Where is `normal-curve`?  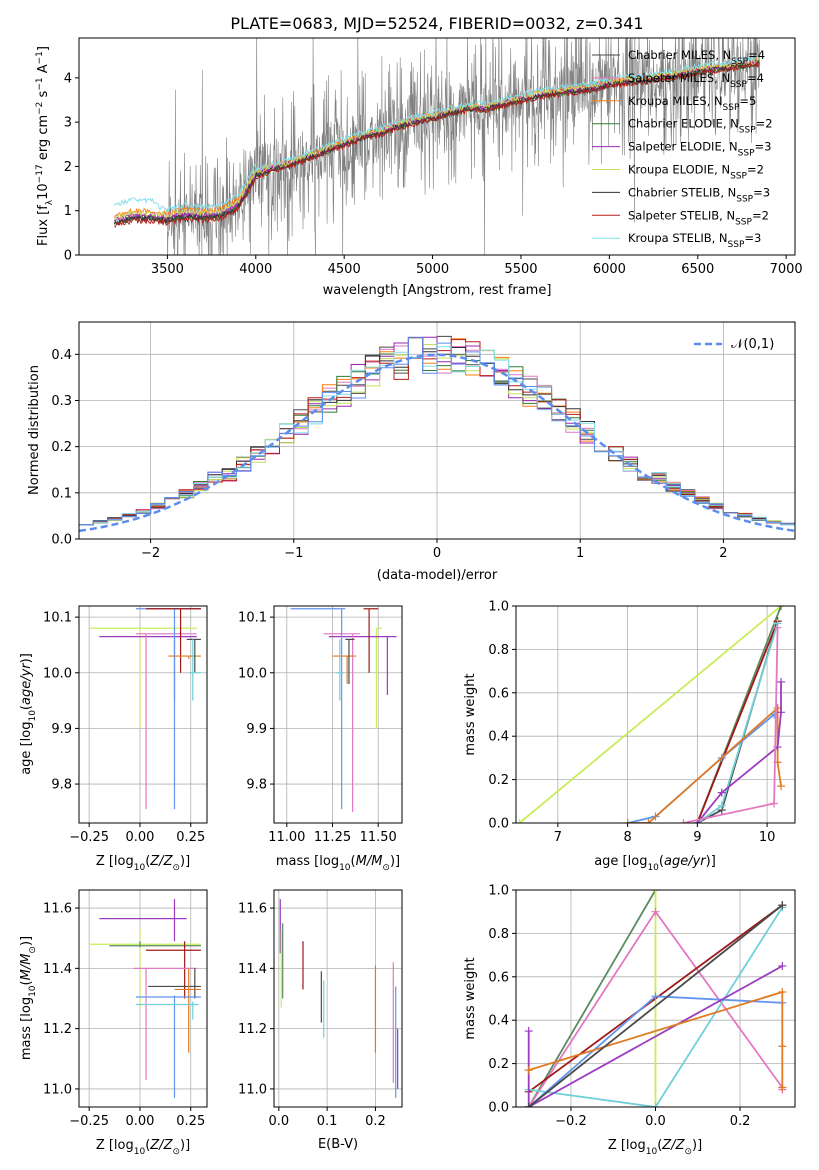 normal-curve is located at coordinates (437, 443).